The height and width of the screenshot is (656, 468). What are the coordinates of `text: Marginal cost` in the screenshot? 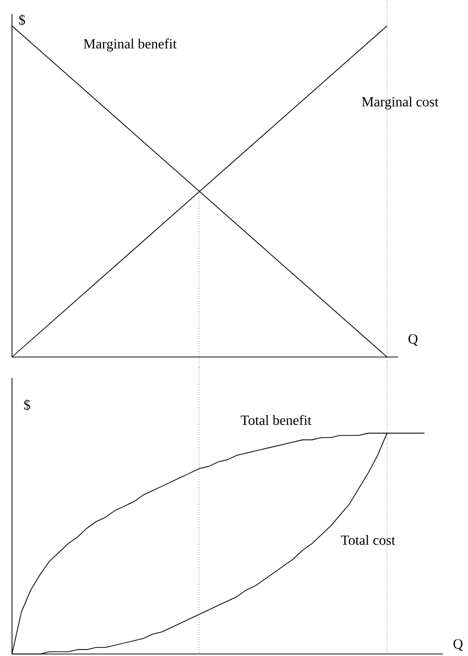 It's located at (400, 103).